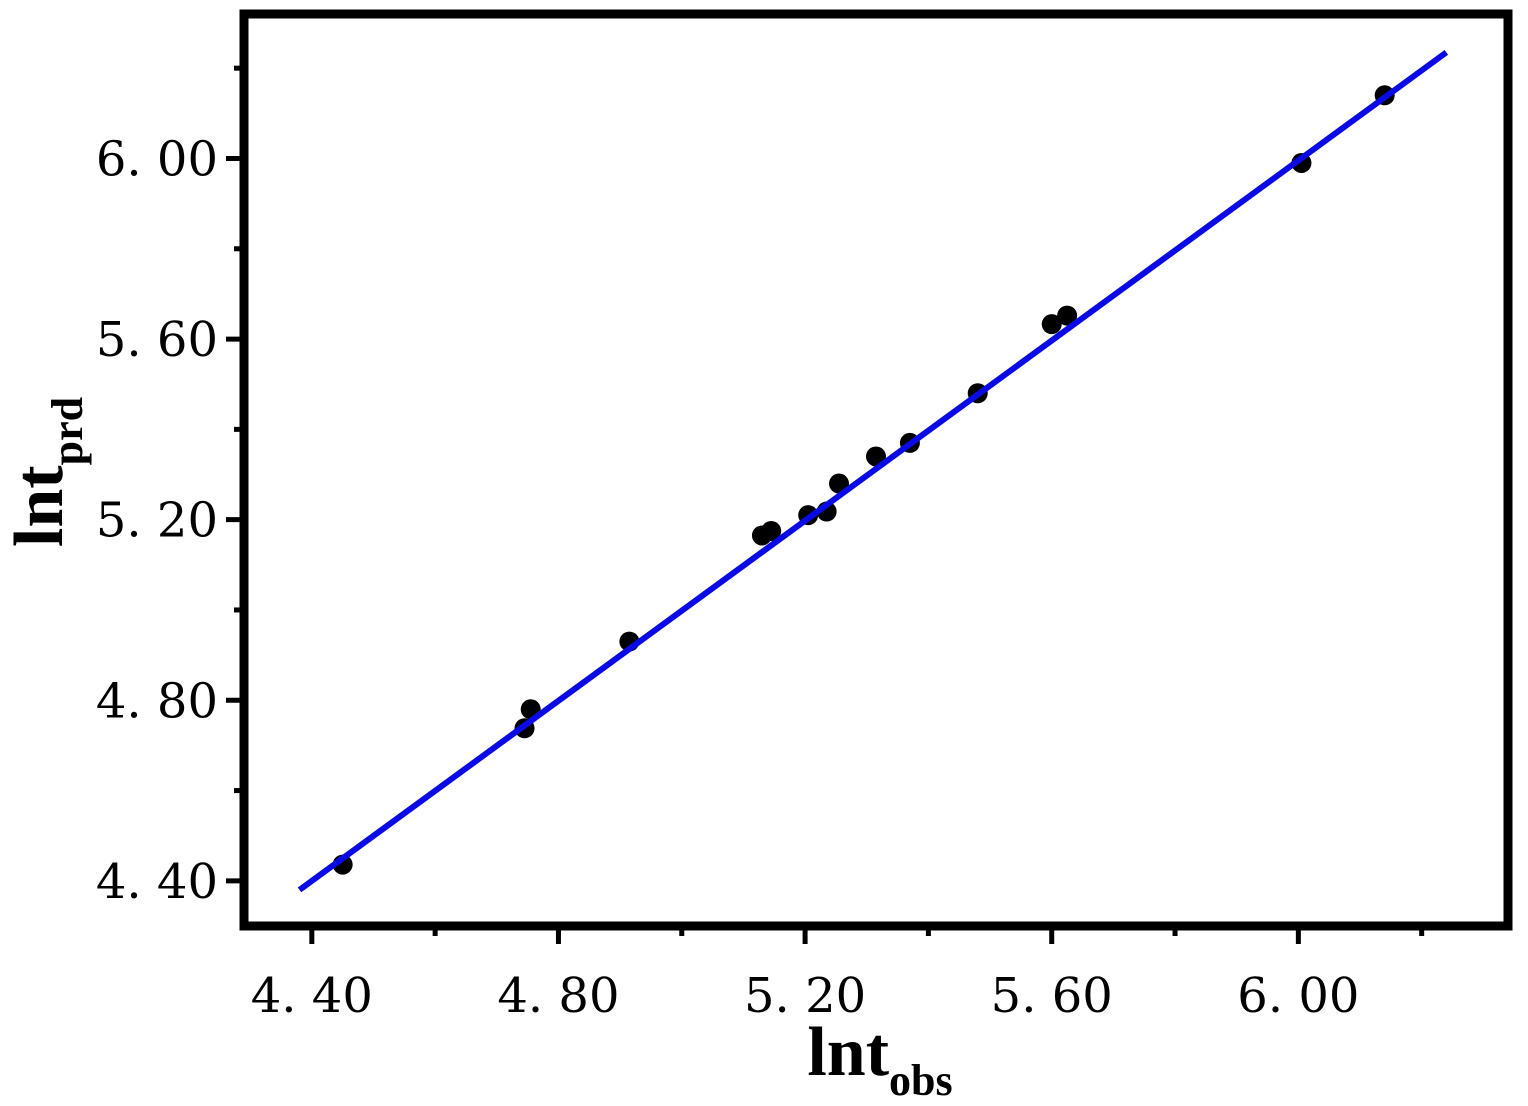 The height and width of the screenshot is (1106, 1528). Describe the element at coordinates (157, 159) in the screenshot. I see `y-tick-label: 6. 00` at that location.